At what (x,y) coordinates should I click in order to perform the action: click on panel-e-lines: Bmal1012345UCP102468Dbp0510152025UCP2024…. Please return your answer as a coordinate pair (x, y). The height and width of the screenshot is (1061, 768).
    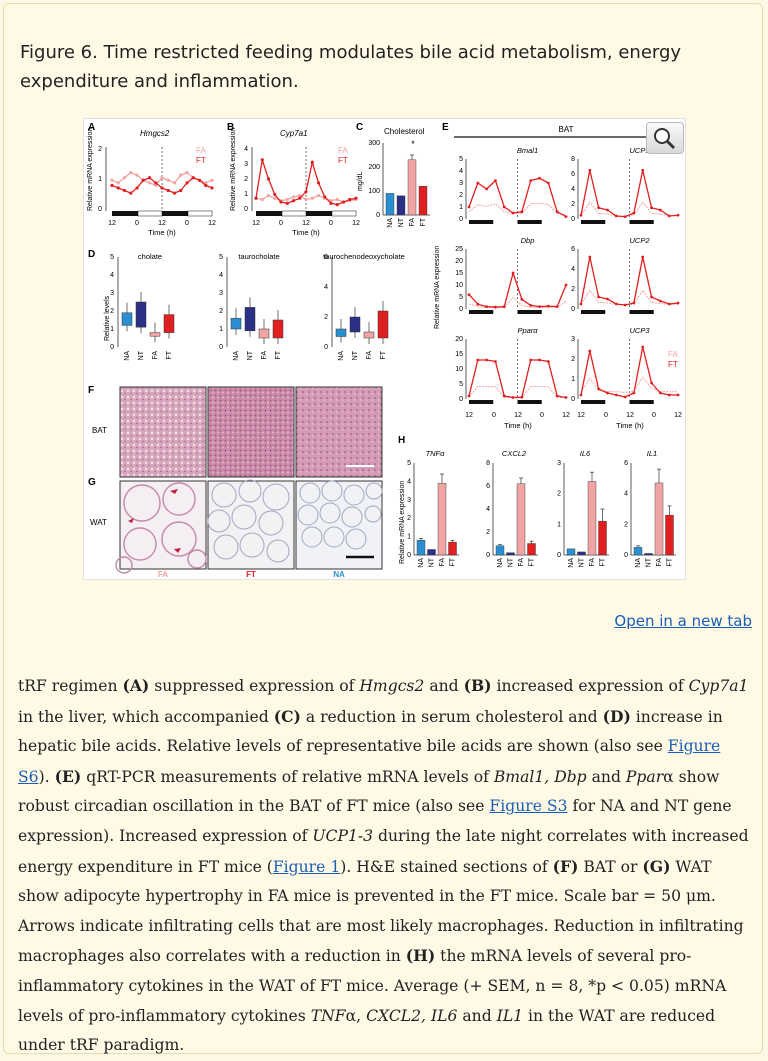
    Looking at the image, I should click on (567, 275).